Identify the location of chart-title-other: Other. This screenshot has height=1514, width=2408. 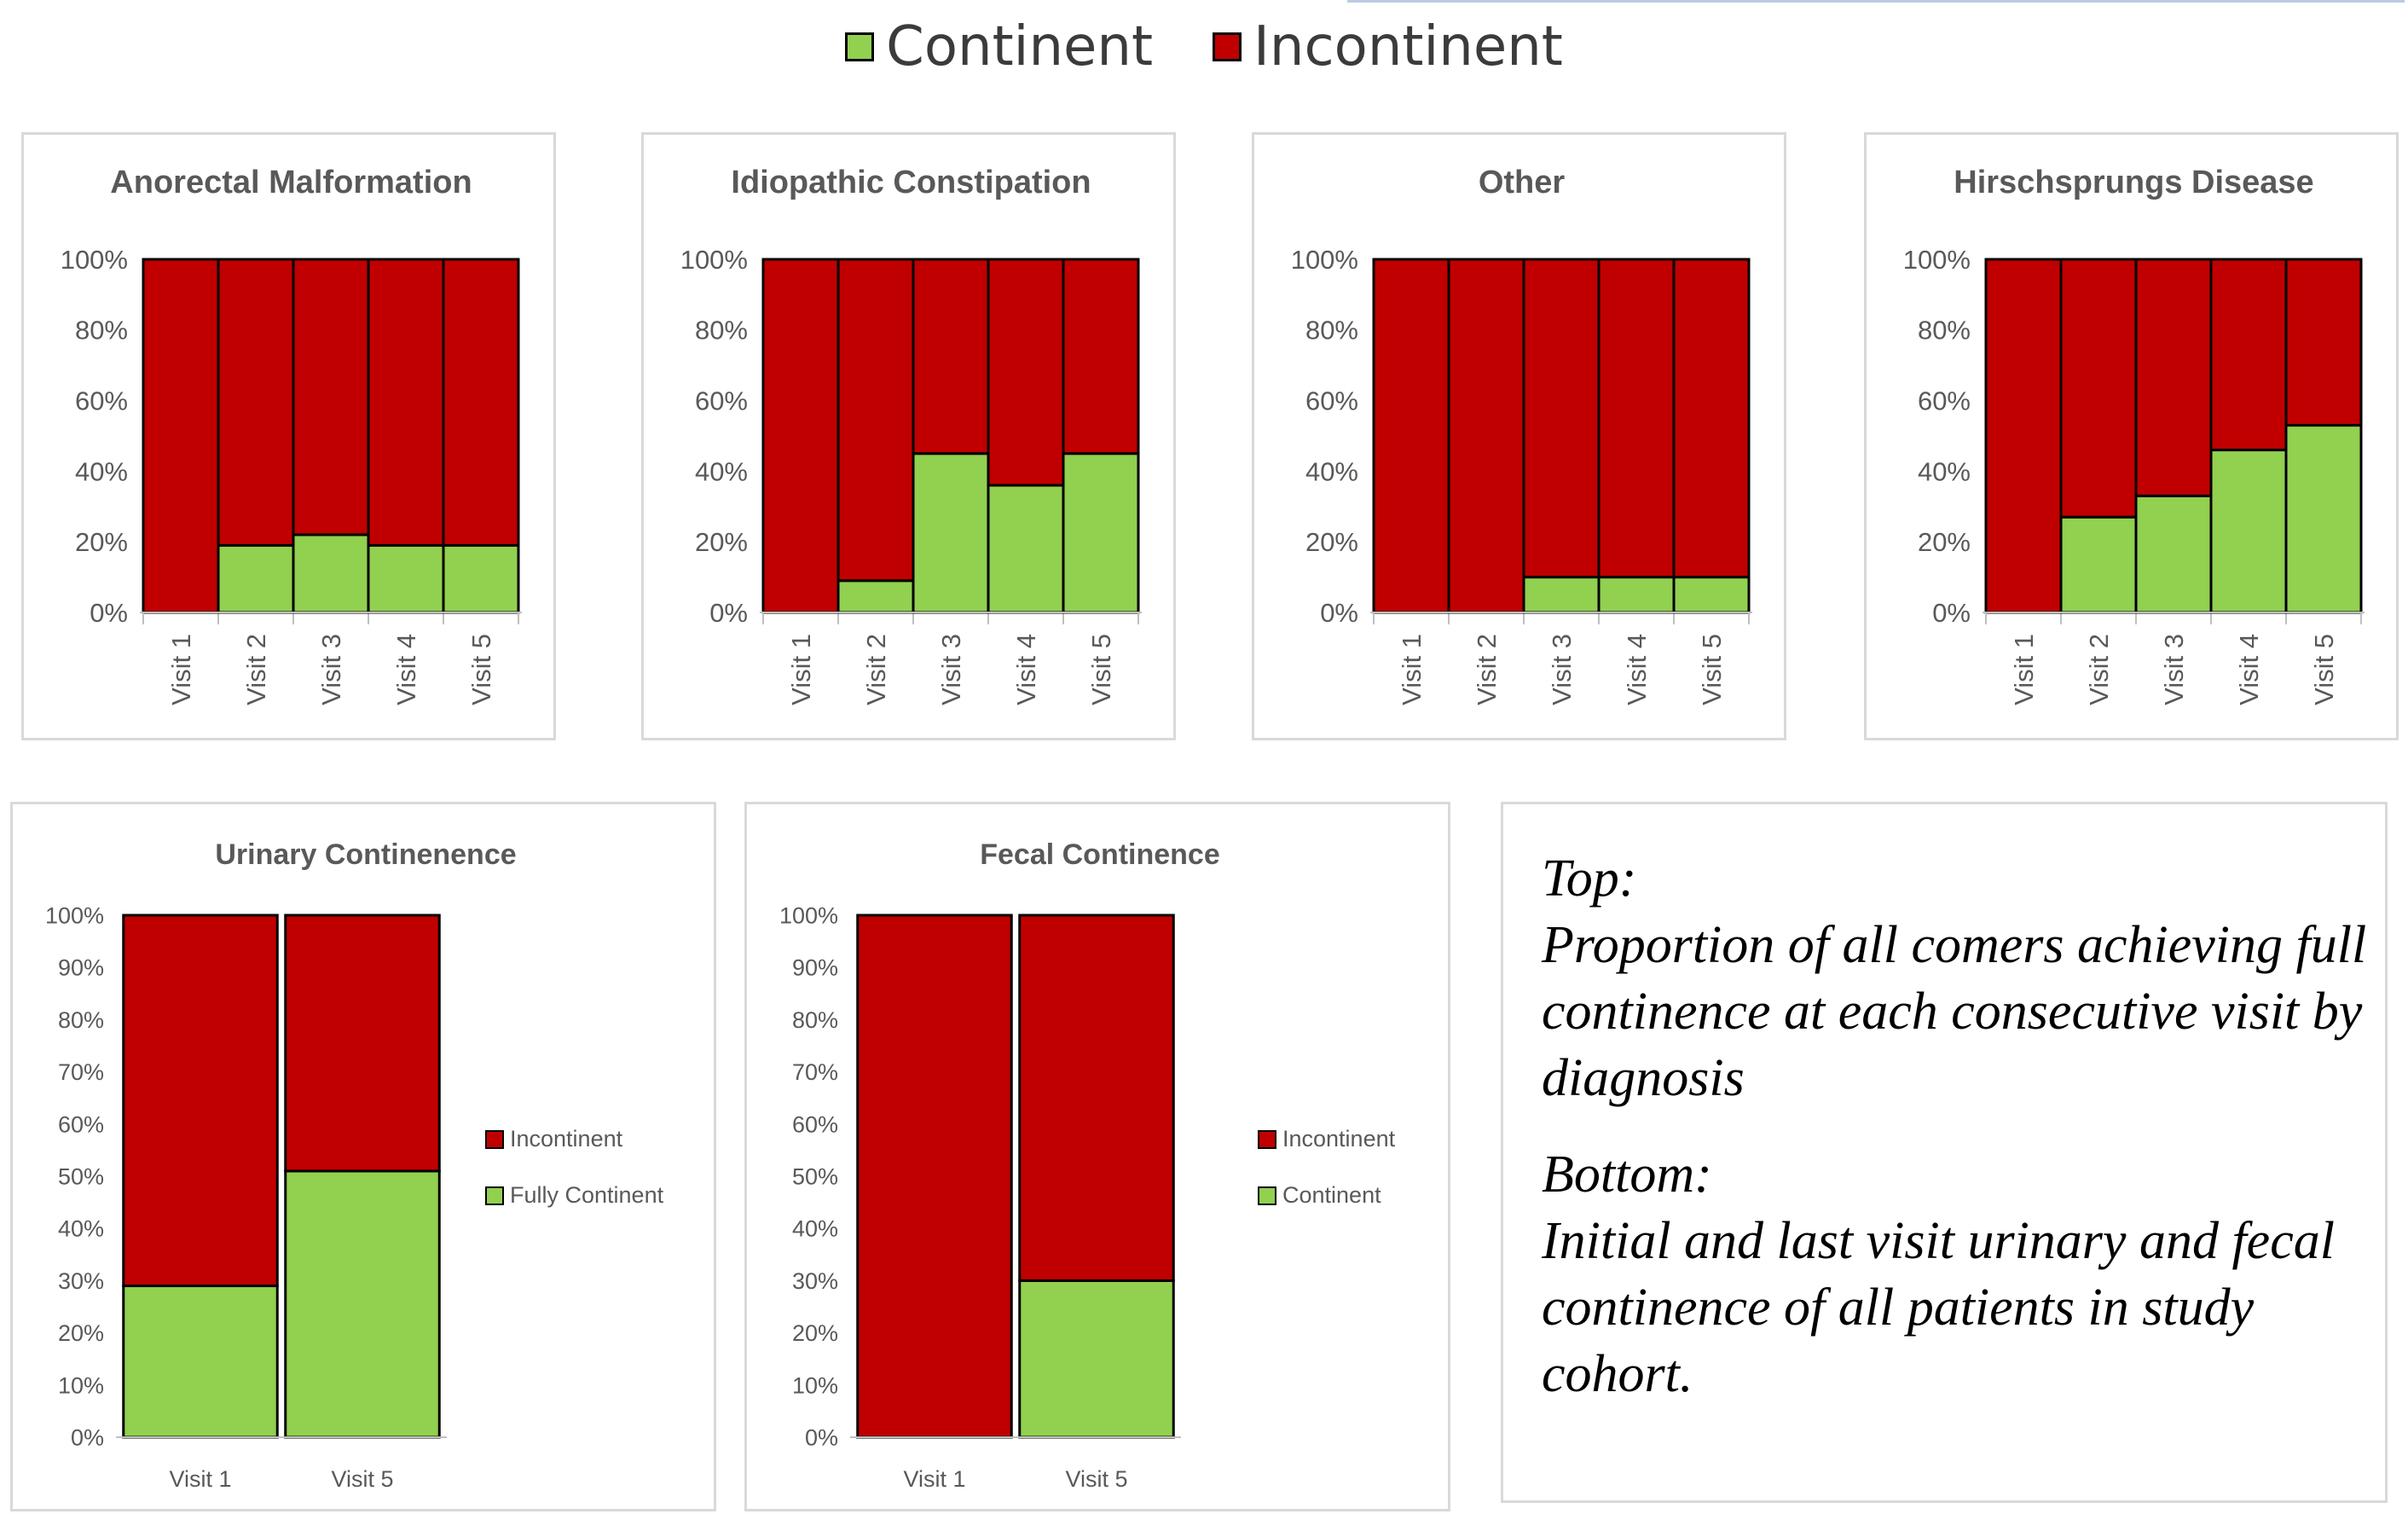
(1522, 183).